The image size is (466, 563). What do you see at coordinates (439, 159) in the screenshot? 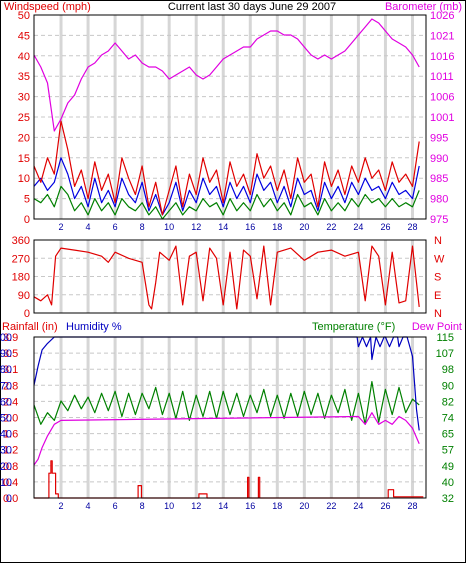
I see `right-tick-label-barometer: 990` at bounding box center [439, 159].